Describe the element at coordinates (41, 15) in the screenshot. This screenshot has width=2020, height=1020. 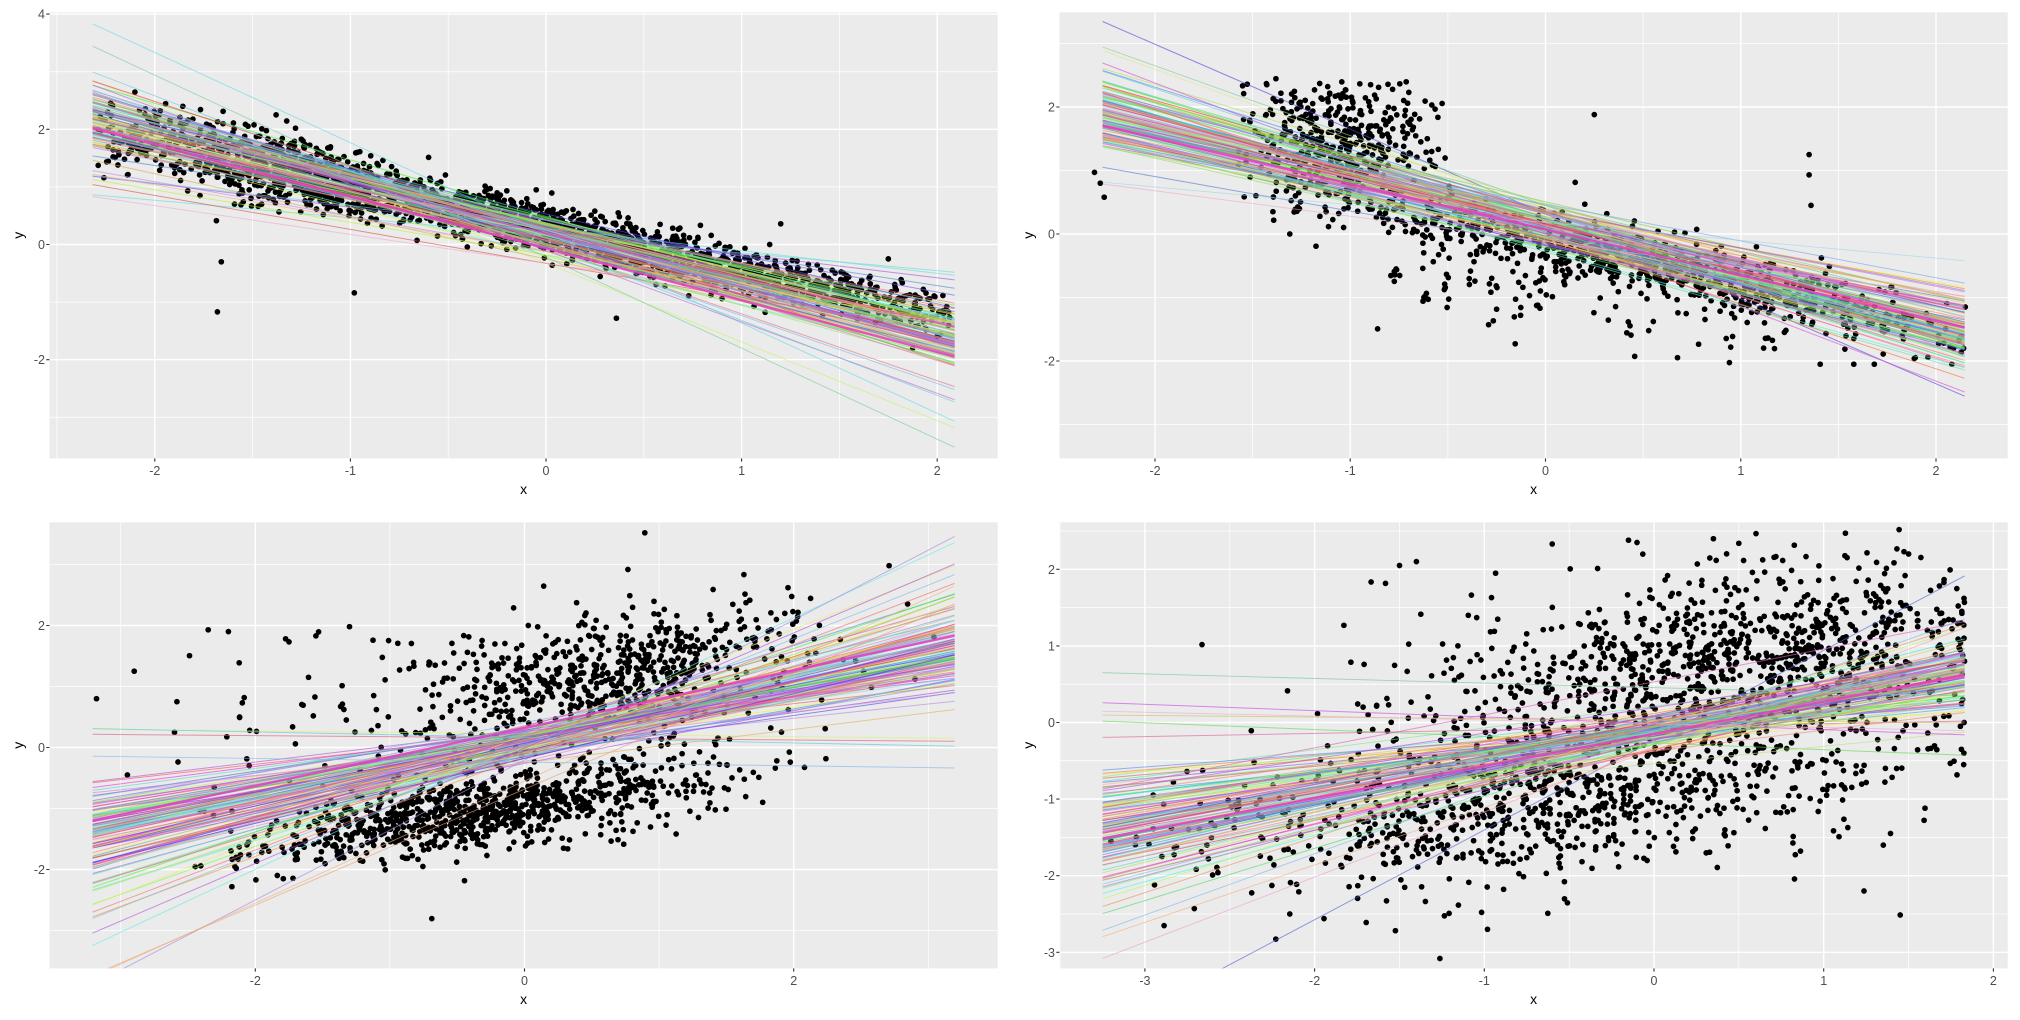
I see `svg-text: 4` at that location.